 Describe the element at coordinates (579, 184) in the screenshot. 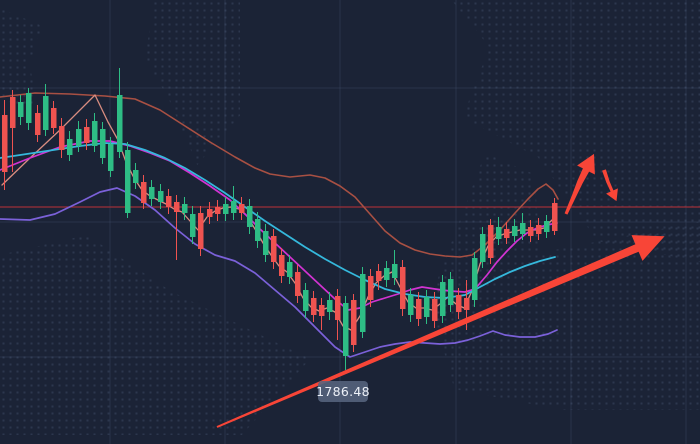

I see `trend-arrow-up-breakout` at that location.